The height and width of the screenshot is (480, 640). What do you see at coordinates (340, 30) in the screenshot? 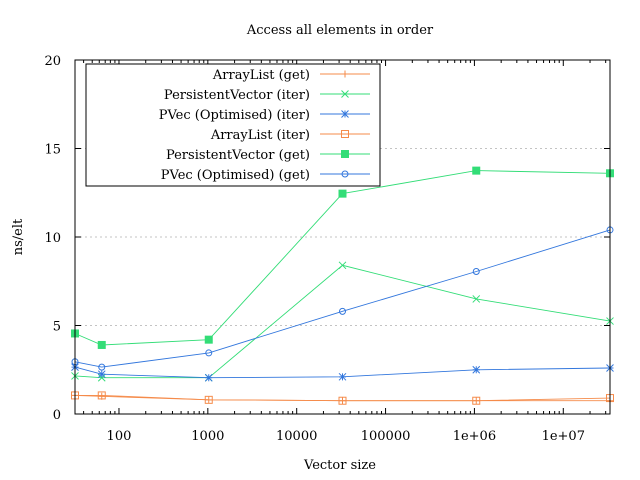
I see `chart-title: Access all elements in order` at bounding box center [340, 30].